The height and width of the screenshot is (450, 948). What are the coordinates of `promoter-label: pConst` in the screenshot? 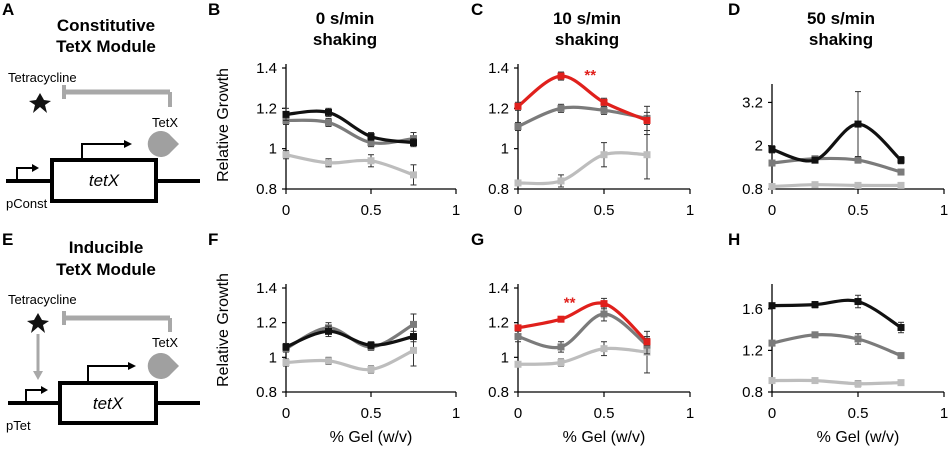 It's located at (27, 203).